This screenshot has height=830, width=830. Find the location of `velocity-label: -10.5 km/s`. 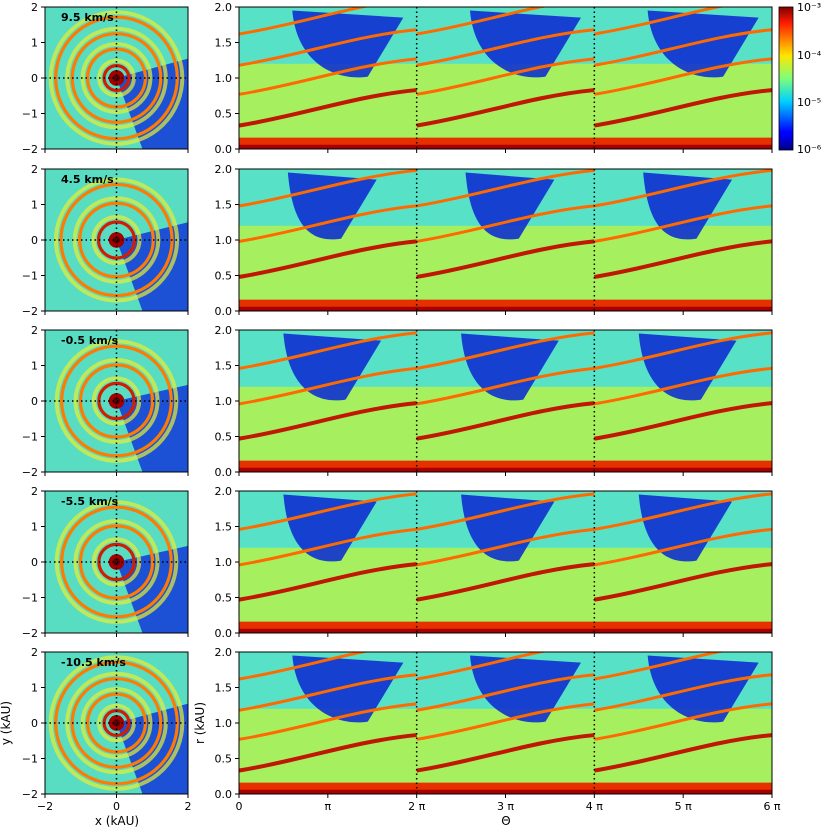

velocity-label: -10.5 km/s is located at coordinates (93, 662).